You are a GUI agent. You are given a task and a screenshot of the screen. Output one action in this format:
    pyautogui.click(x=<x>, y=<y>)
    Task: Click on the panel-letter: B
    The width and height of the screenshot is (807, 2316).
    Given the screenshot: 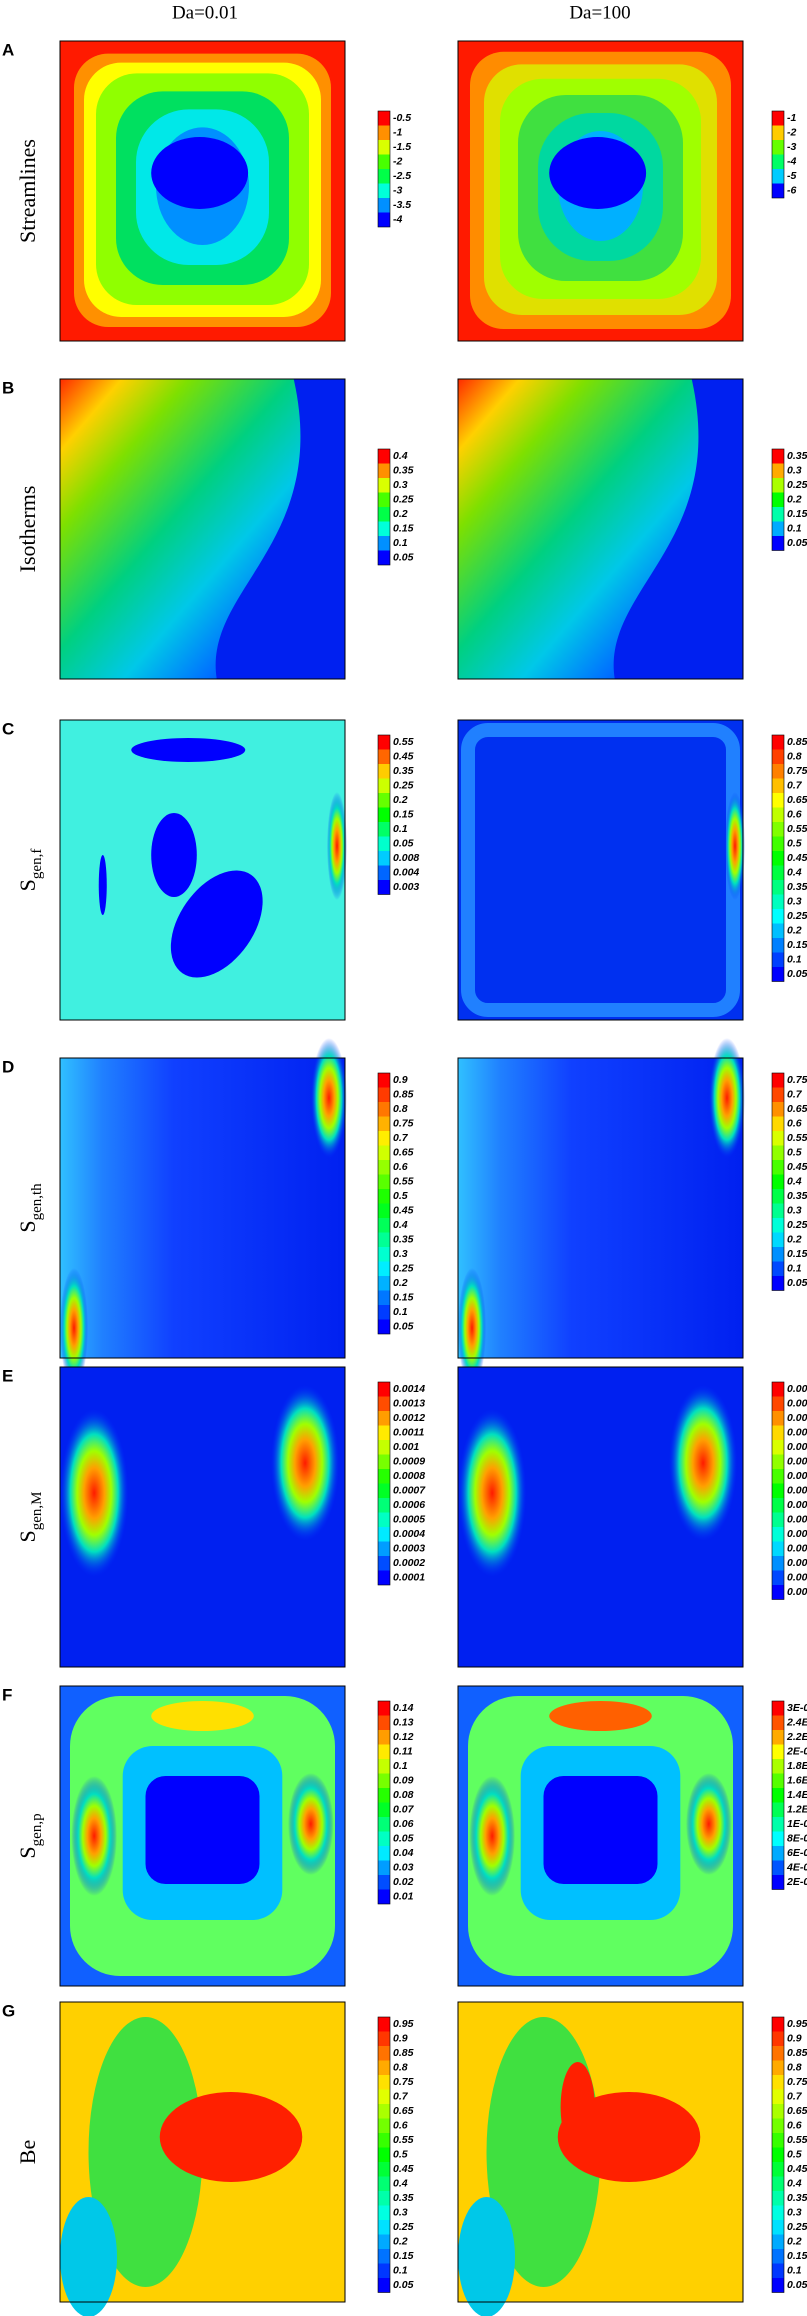 What is the action you would take?
    pyautogui.click(x=8, y=387)
    